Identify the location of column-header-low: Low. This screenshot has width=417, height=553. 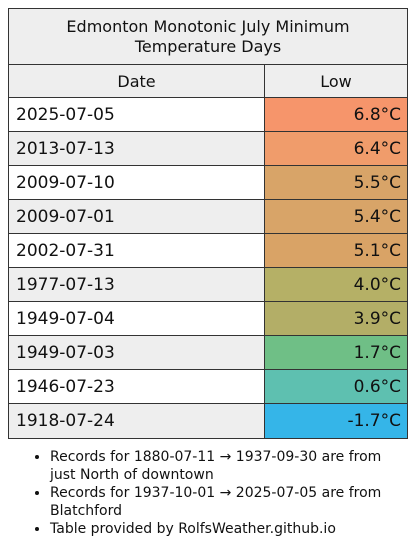
(336, 81).